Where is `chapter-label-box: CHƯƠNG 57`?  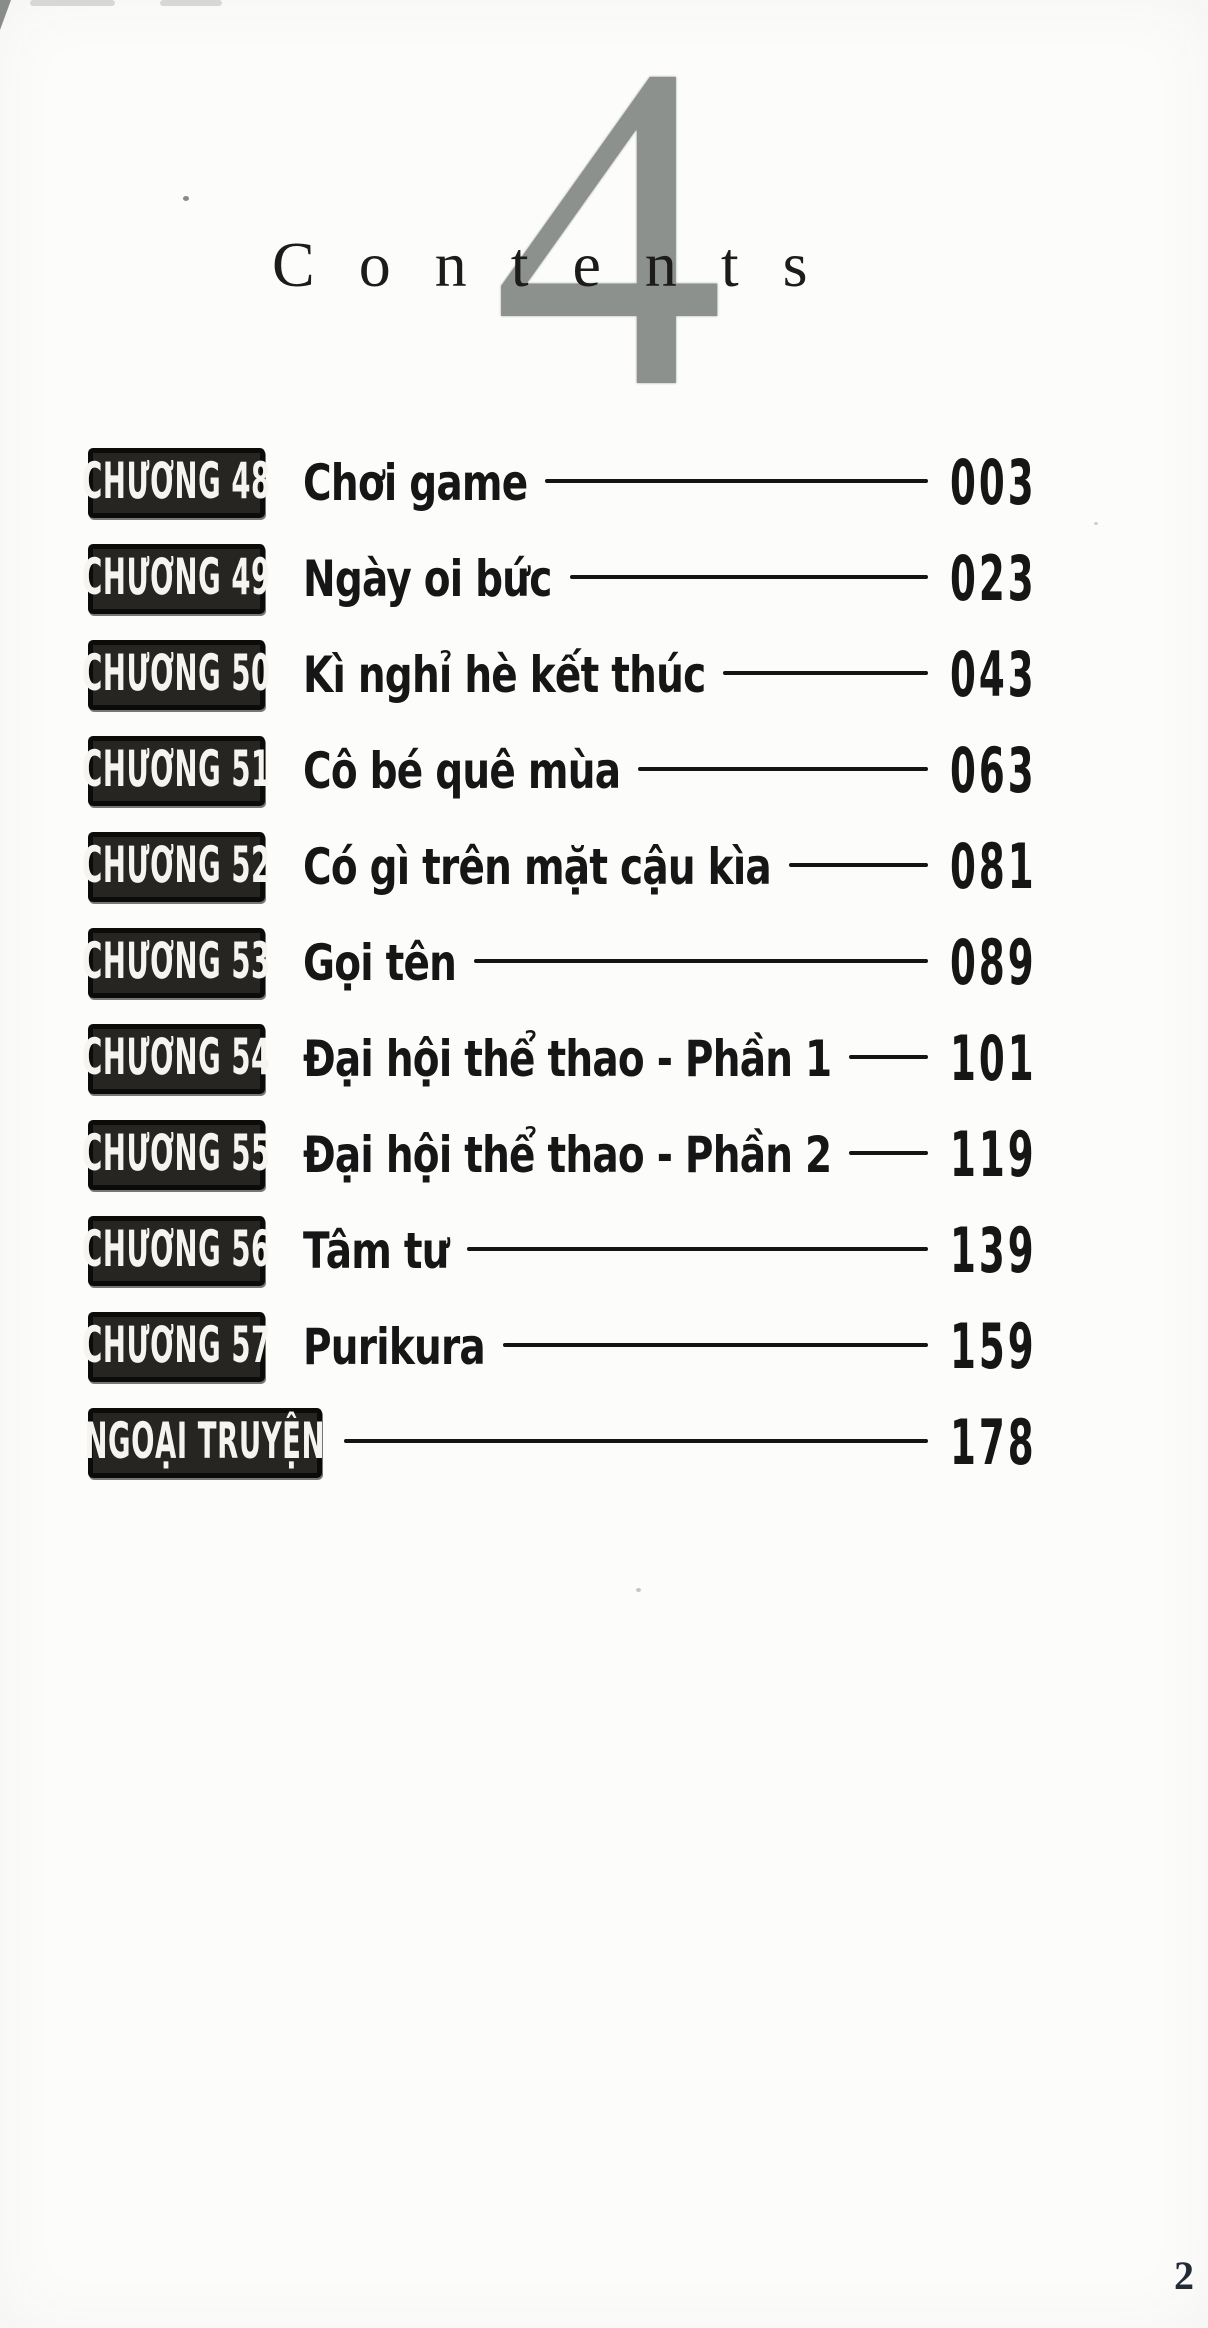 chapter-label-box: CHƯƠNG 57 is located at coordinates (176, 1347).